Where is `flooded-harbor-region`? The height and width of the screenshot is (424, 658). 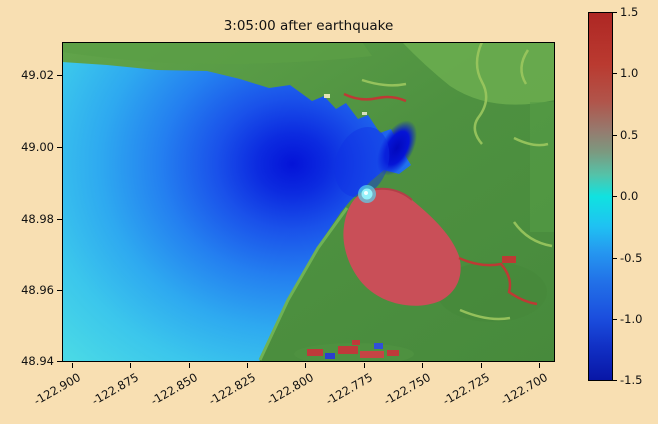 flooded-harbor-region is located at coordinates (402, 247).